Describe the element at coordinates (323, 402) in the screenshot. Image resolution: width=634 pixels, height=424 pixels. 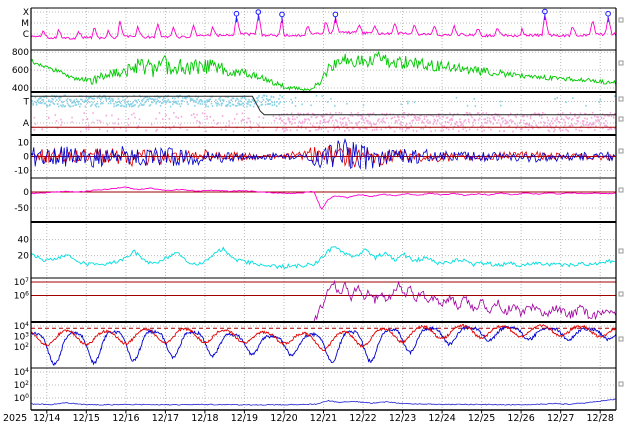
I see `series-proton-line` at that location.